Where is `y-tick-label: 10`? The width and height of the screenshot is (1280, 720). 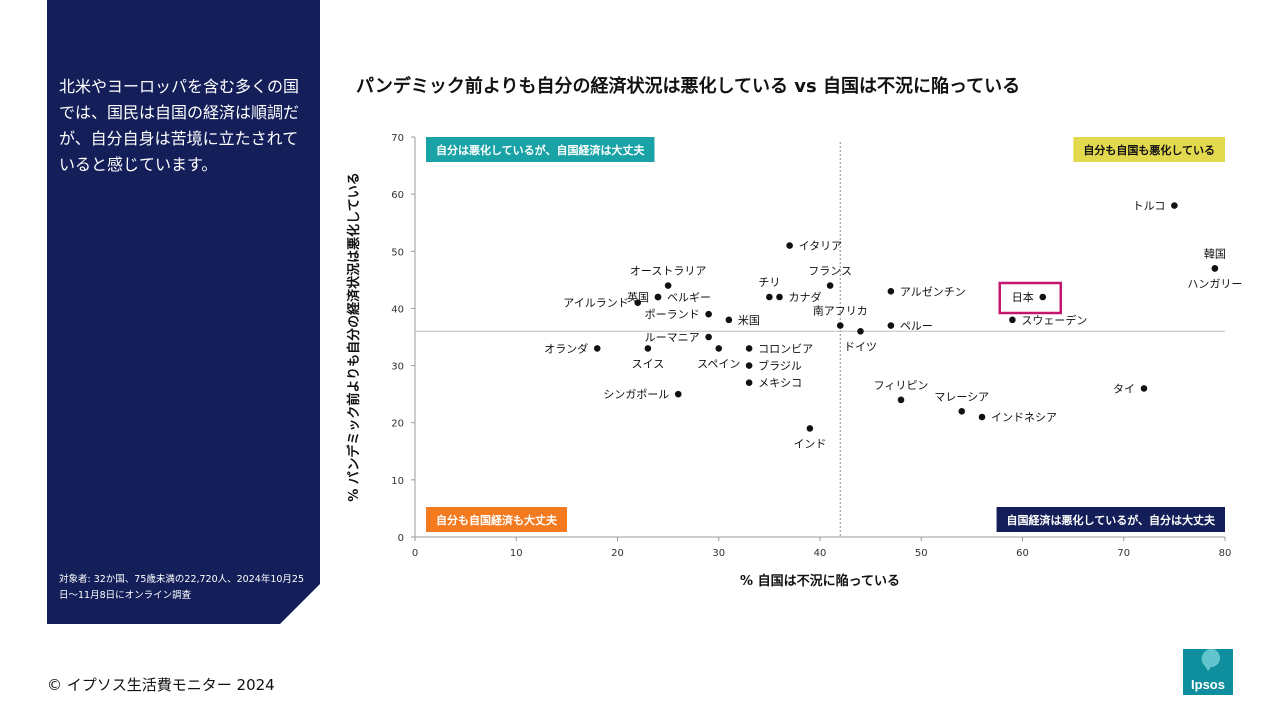
y-tick-label: 10 is located at coordinates (397, 481).